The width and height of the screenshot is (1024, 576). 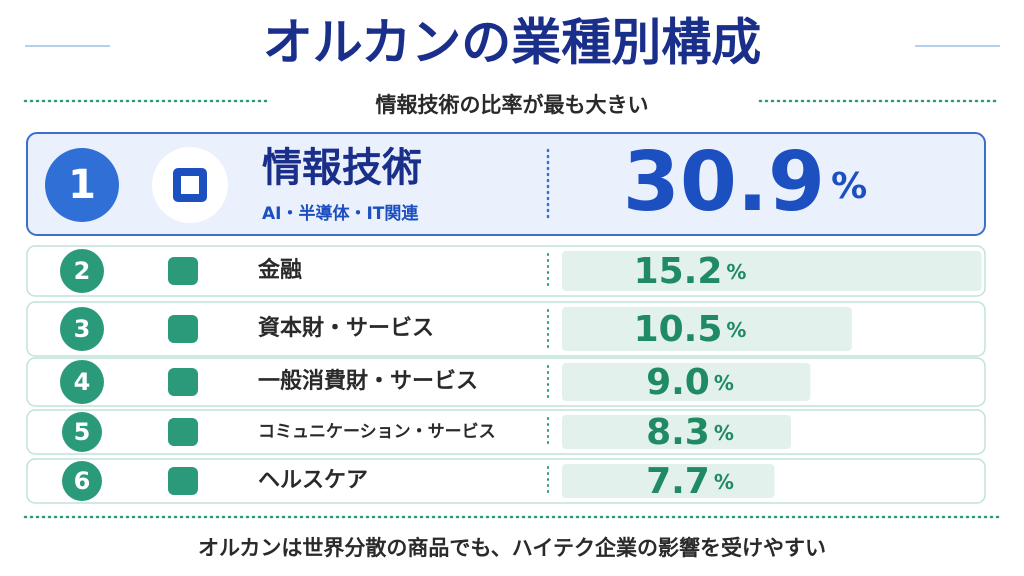 What do you see at coordinates (512, 43) in the screenshot?
I see `chart-title: オルカンの業種別構成` at bounding box center [512, 43].